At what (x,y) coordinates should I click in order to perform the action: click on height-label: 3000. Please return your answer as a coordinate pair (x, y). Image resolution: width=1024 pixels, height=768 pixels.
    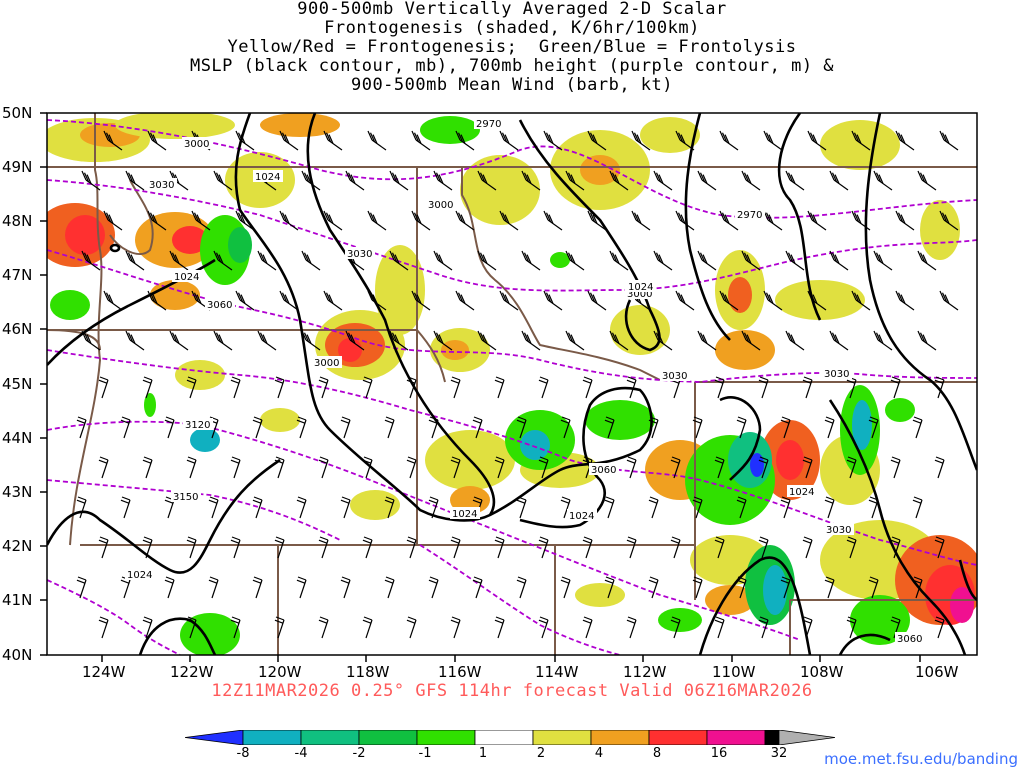
    Looking at the image, I should click on (326, 363).